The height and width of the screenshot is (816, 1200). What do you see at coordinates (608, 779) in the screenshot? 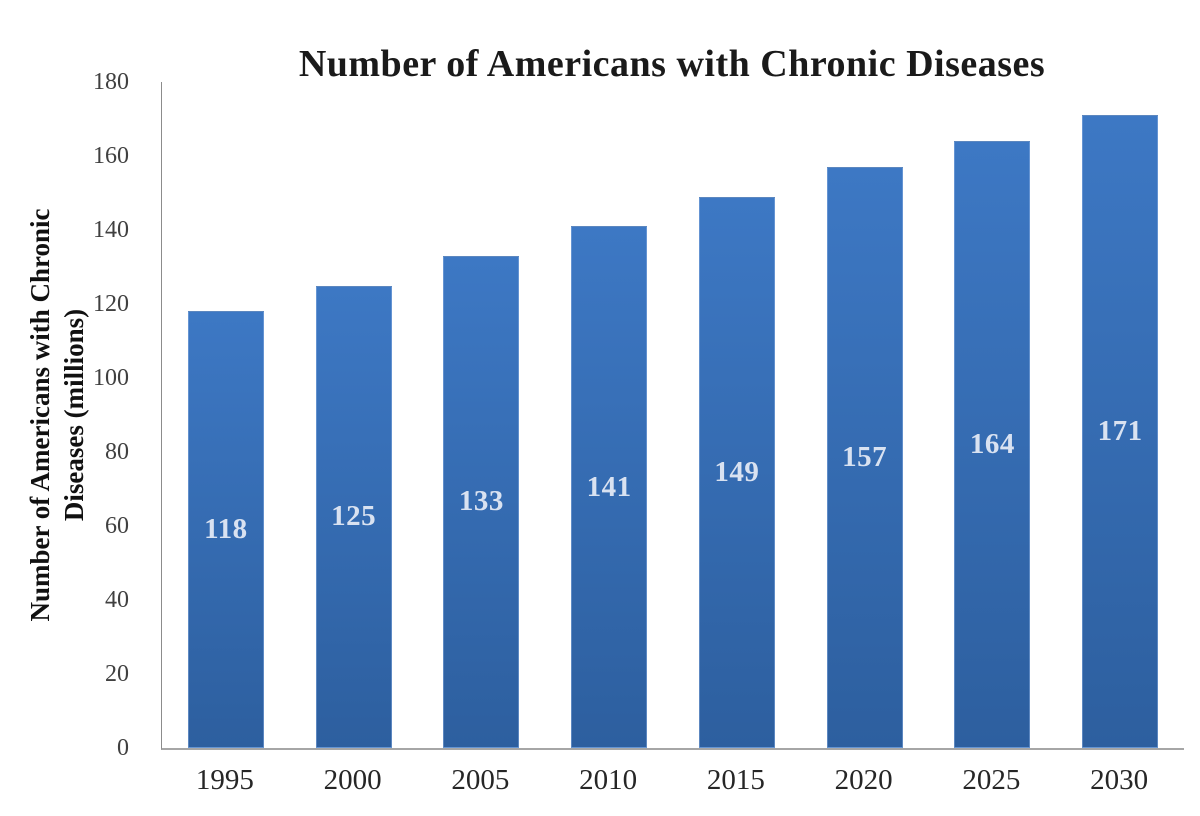
I see `x-tick-label-2010: 2010` at bounding box center [608, 779].